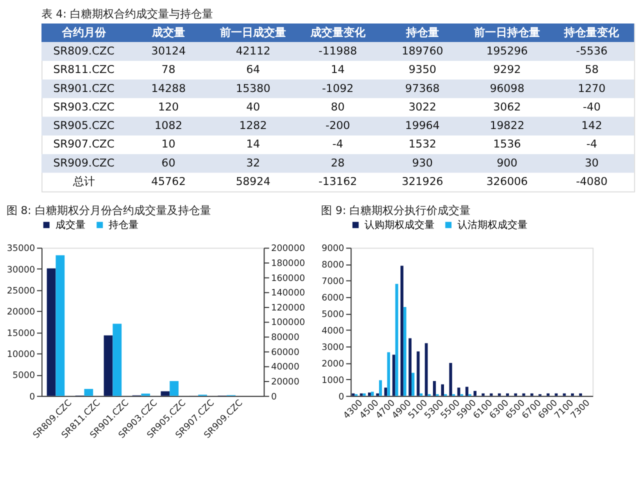 The image size is (640, 504). Describe the element at coordinates (422, 88) in the screenshot. I see `text: 97368` at that location.